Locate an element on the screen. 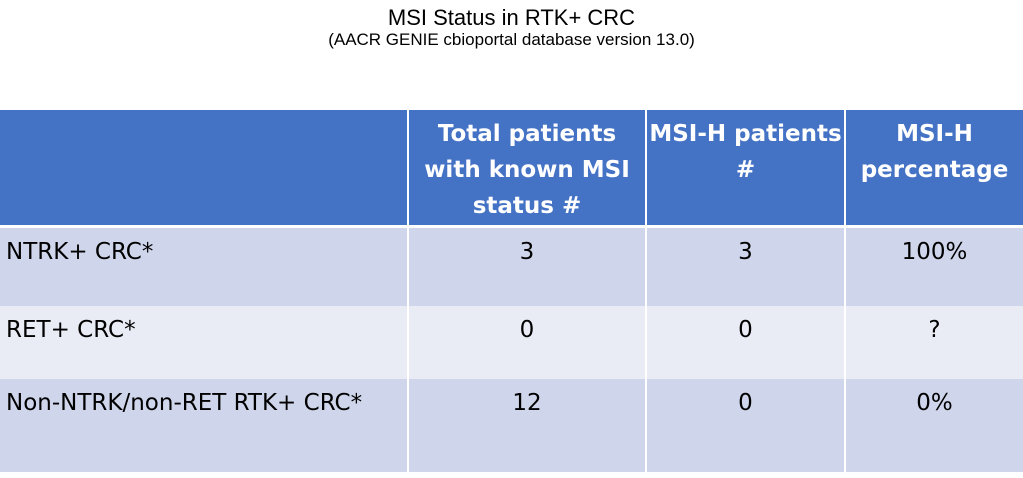 This screenshot has width=1023, height=478. total-patients-cell: 0 is located at coordinates (527, 342).